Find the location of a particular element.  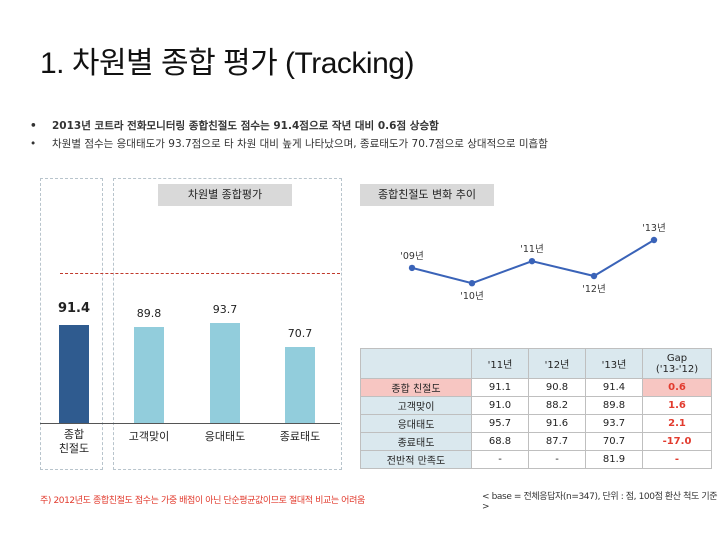

table-cell: 81.9 is located at coordinates (614, 459).